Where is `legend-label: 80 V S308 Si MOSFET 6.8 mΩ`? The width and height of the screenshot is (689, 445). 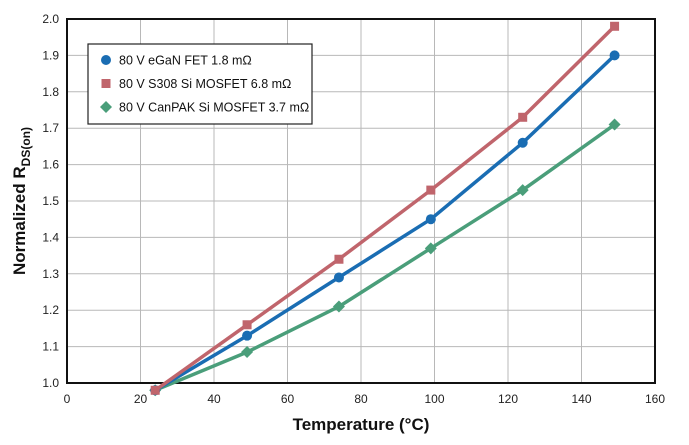 legend-label: 80 V S308 Si MOSFET 6.8 mΩ is located at coordinates (205, 84).